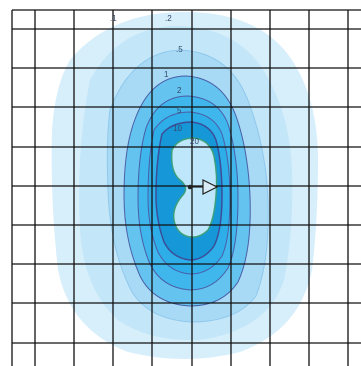  I want to click on source-point-icon, so click(190, 187).